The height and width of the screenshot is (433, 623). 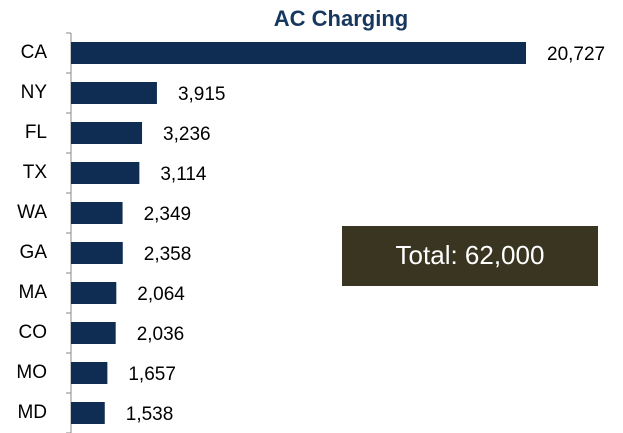 What do you see at coordinates (161, 294) in the screenshot?
I see `value-label: 2,064` at bounding box center [161, 294].